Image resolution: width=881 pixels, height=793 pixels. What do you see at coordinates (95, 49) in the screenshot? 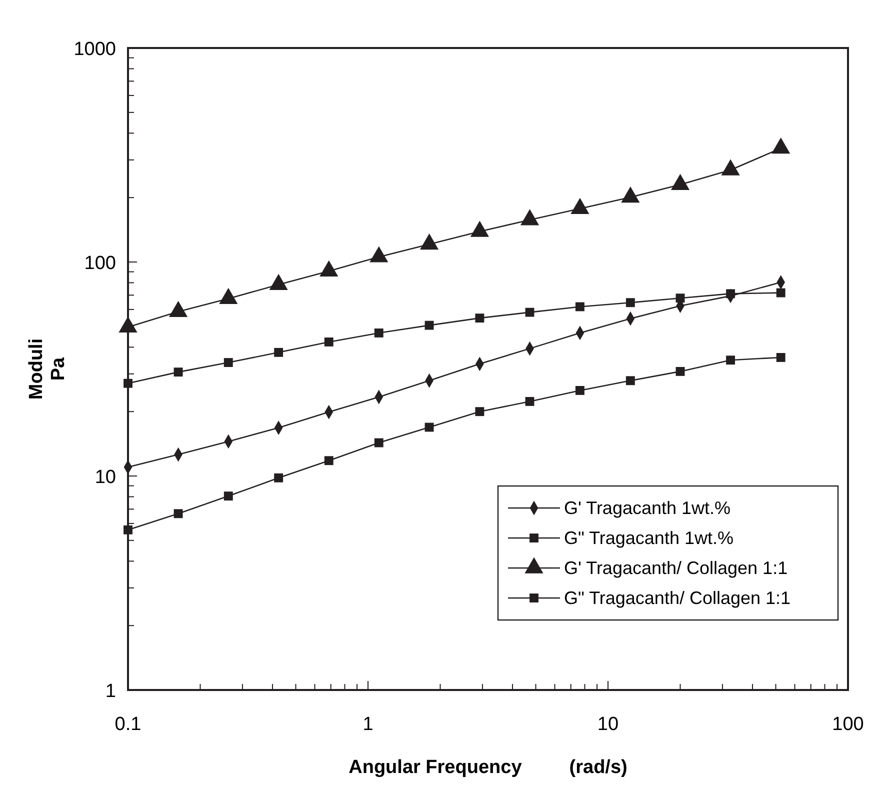
I see `y-tick-label: 1000` at bounding box center [95, 49].